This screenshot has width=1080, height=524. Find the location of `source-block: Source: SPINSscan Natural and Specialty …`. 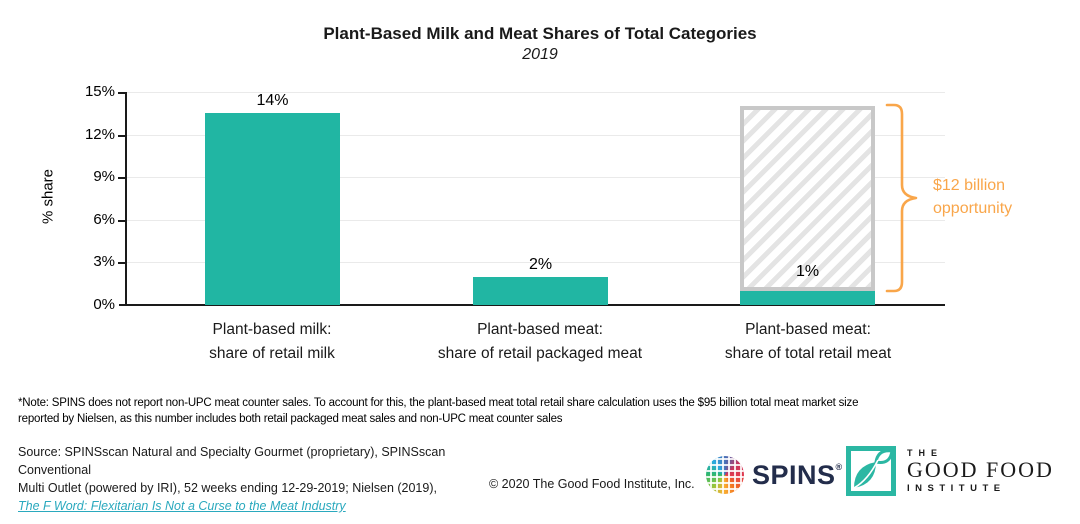

source-block: Source: SPINSscan Natural and Specialty … is located at coordinates (253, 479).